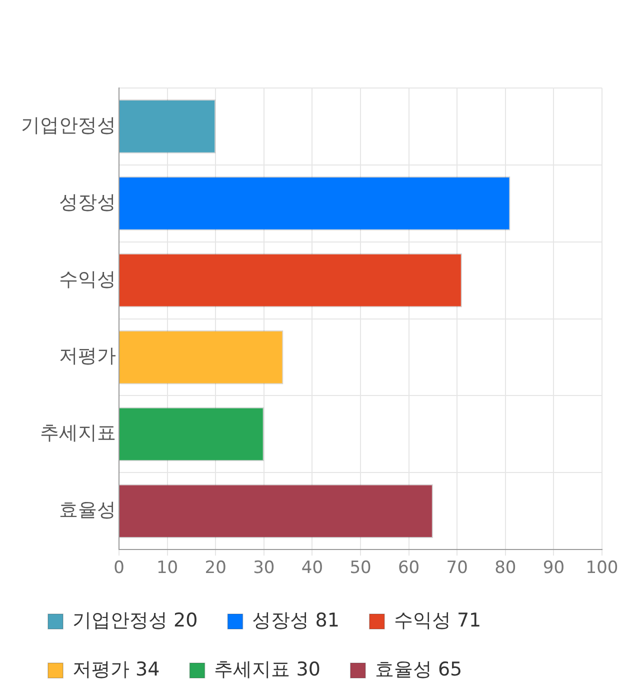 The width and height of the screenshot is (640, 700). Describe the element at coordinates (438, 620) in the screenshot. I see `legend-label: 수익성 71` at that location.